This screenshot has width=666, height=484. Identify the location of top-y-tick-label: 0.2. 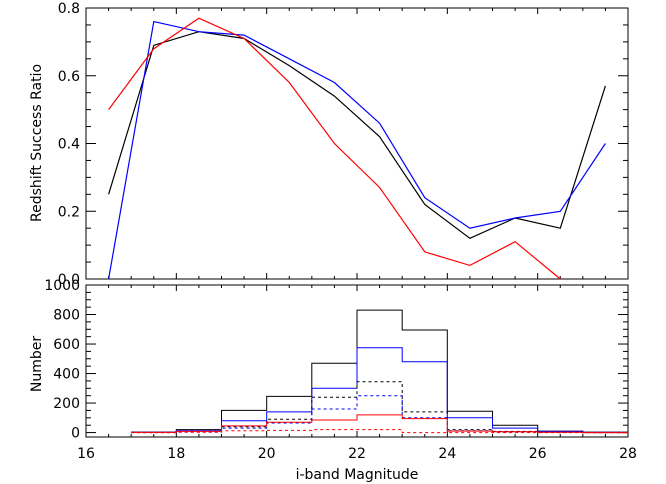
(69, 212).